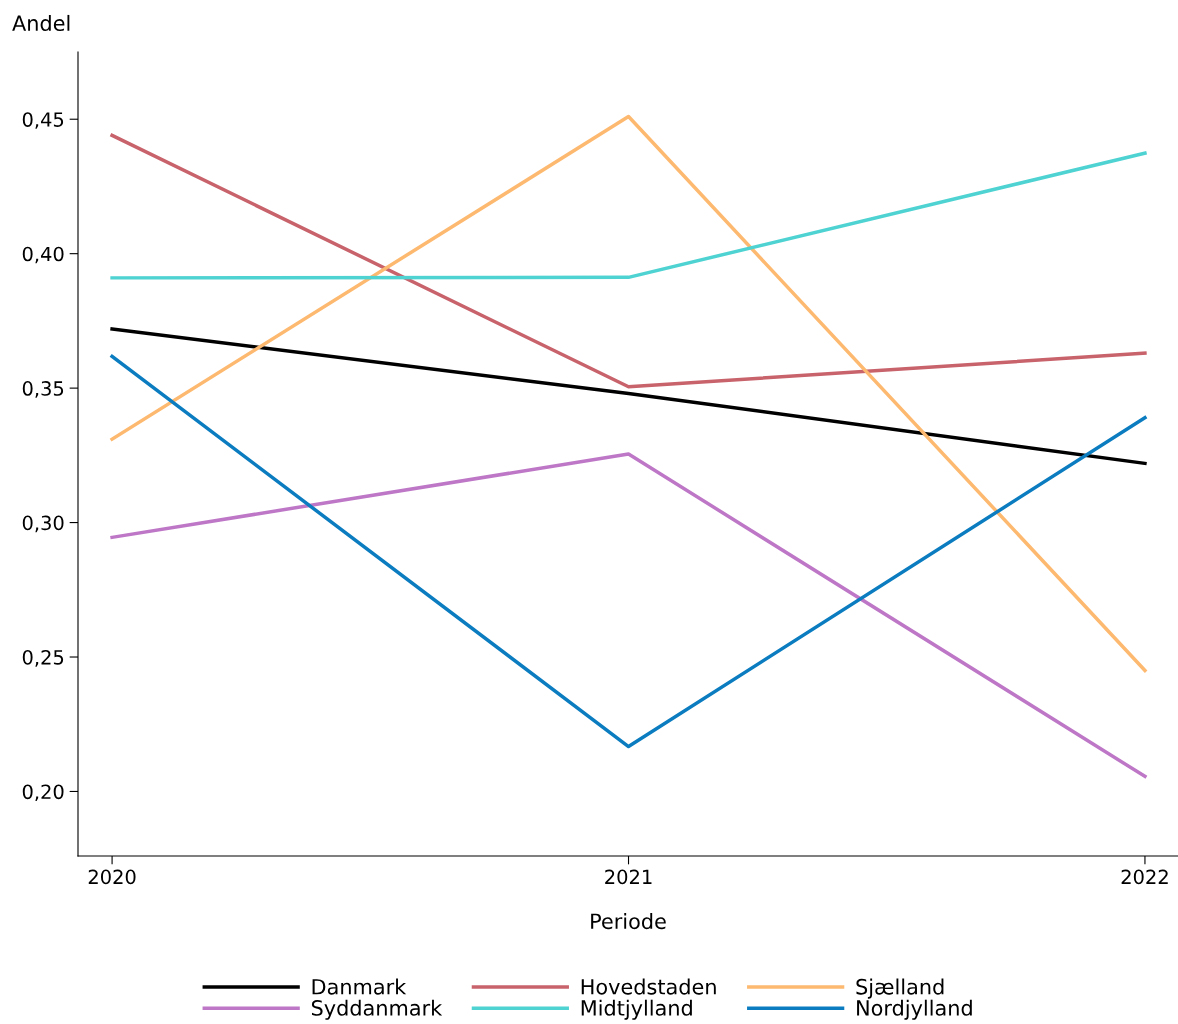 This screenshot has width=1178, height=1024. What do you see at coordinates (112, 877) in the screenshot?
I see `x-tick-label: 2020` at bounding box center [112, 877].